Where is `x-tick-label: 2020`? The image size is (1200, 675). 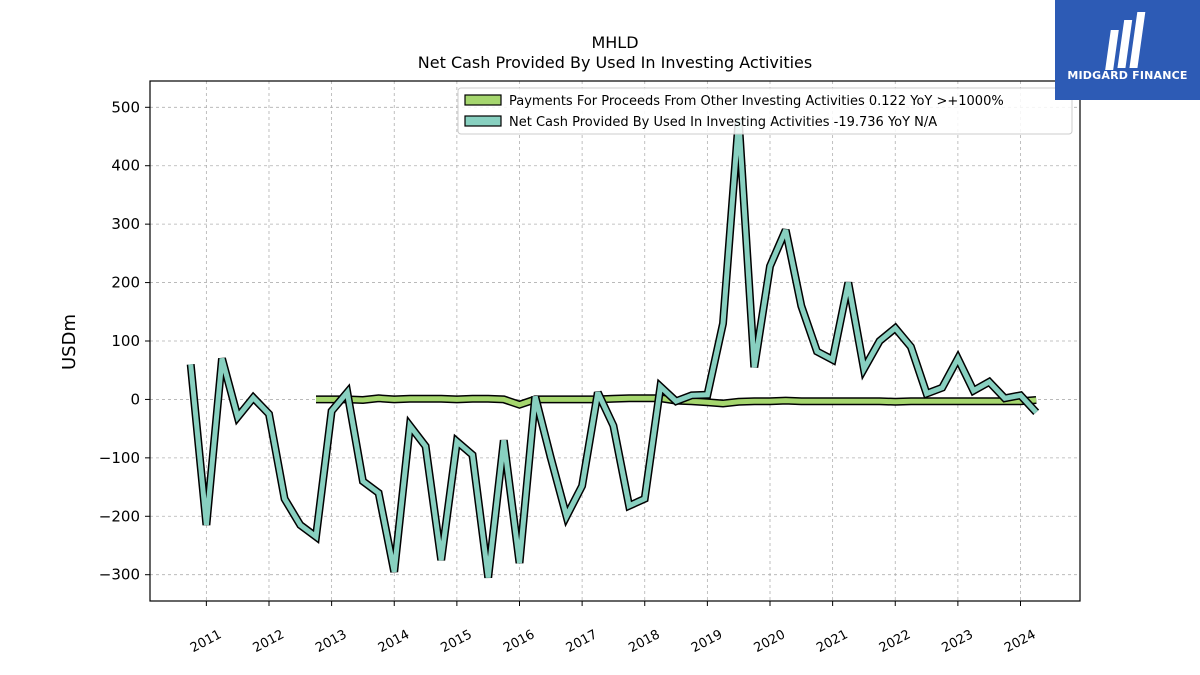
x-tick-label: 2020 is located at coordinates (770, 641).